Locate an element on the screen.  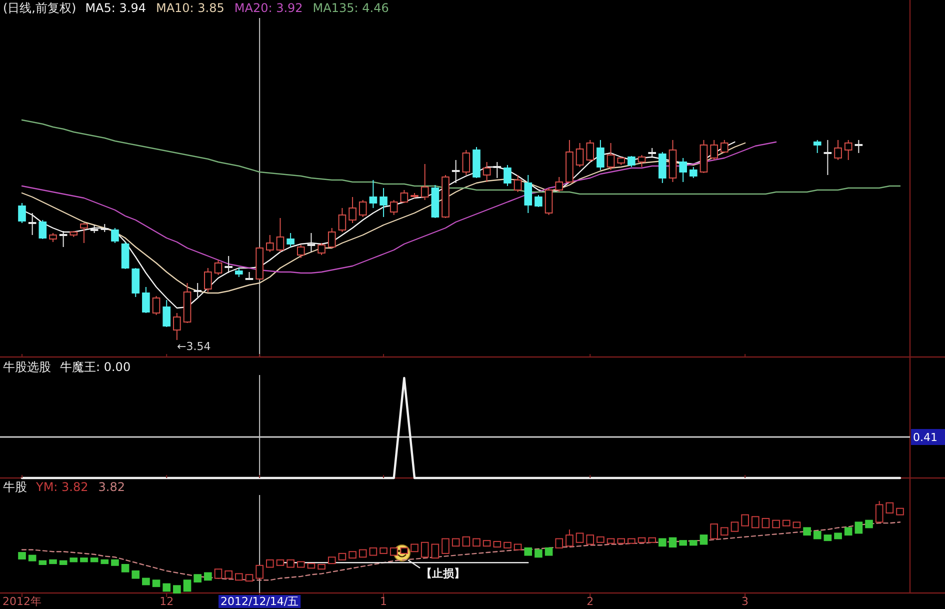
x-tick-label: 3 is located at coordinates (745, 601).